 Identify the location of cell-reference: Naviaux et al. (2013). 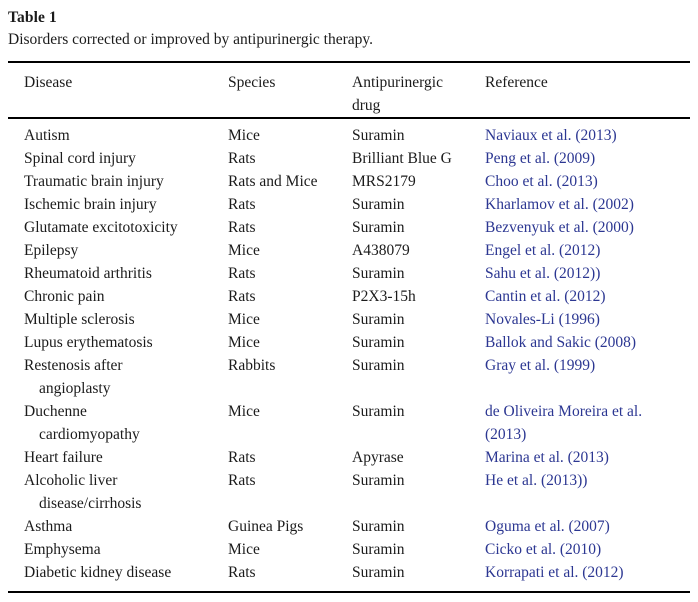
(587, 132).